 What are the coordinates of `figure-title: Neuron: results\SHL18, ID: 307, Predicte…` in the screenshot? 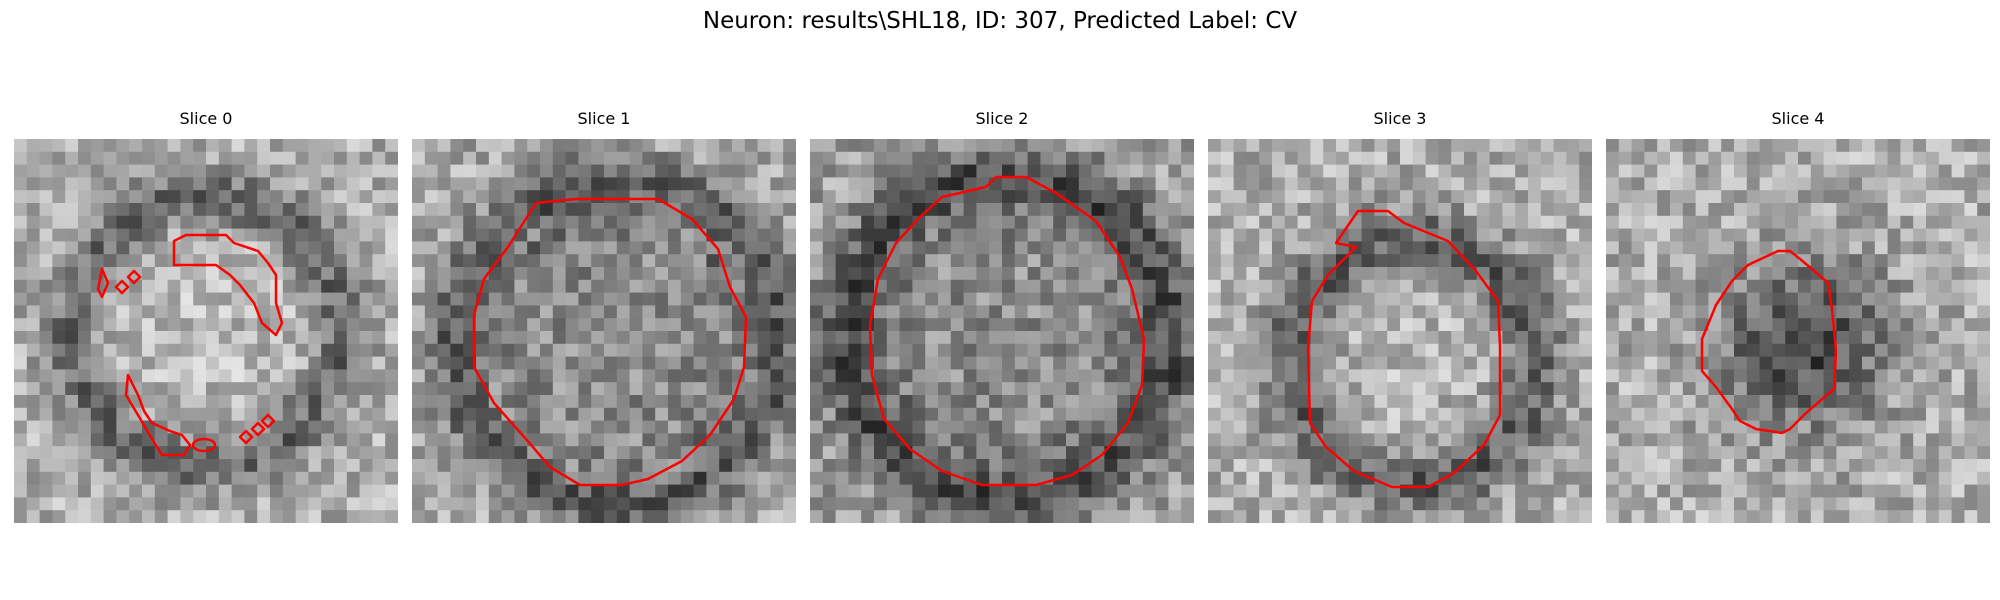 It's located at (1000, 21).